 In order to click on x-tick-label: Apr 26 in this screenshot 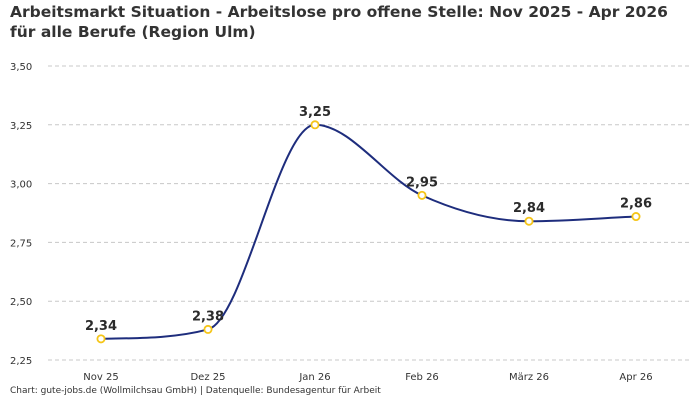, I will do `click(635, 377)`.